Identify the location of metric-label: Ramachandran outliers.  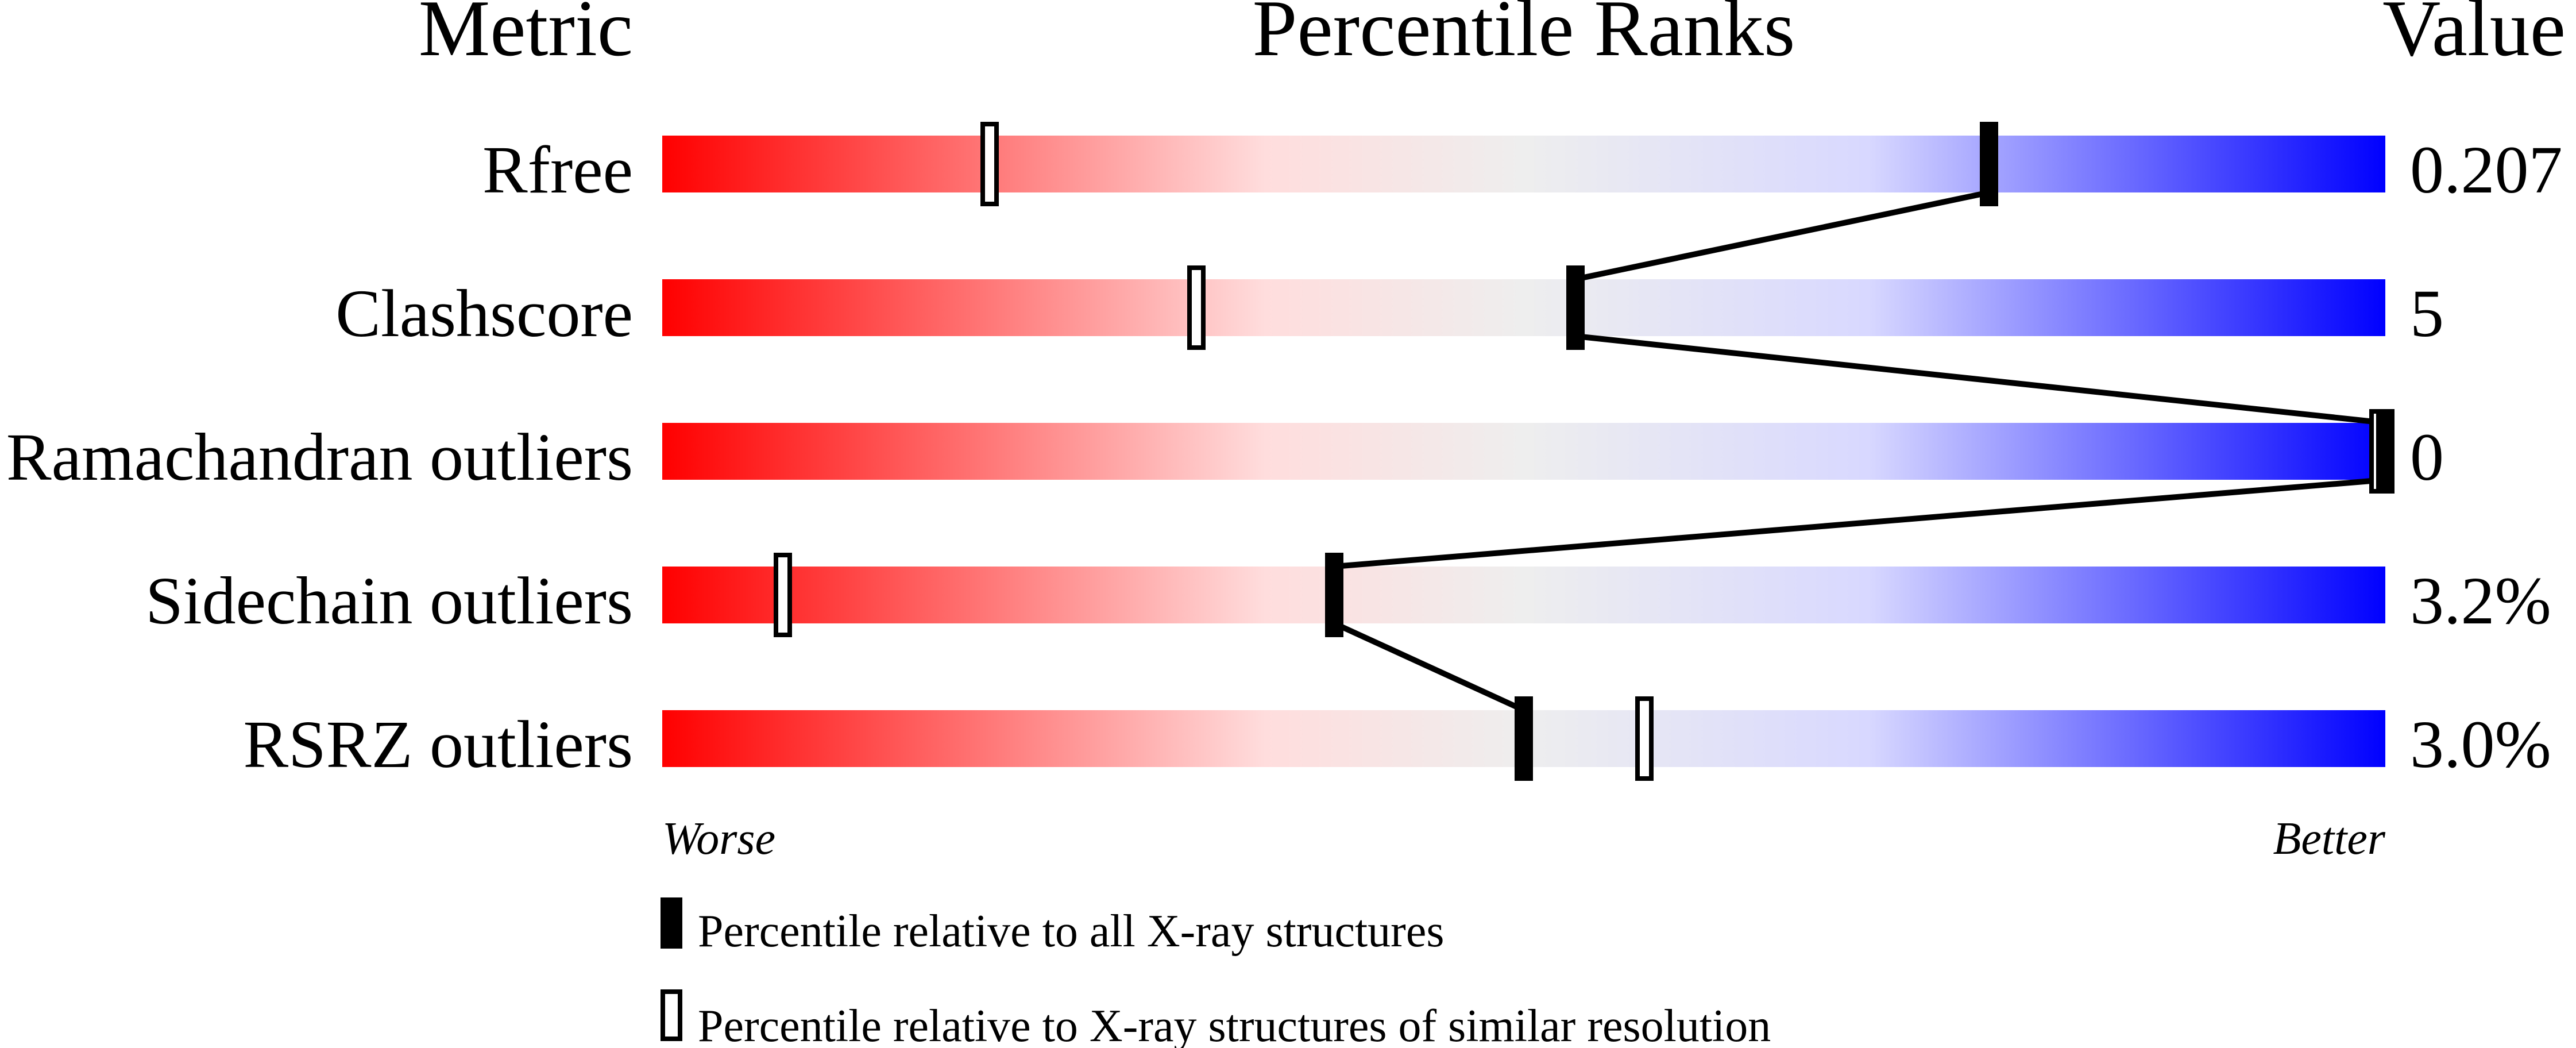
(319, 457).